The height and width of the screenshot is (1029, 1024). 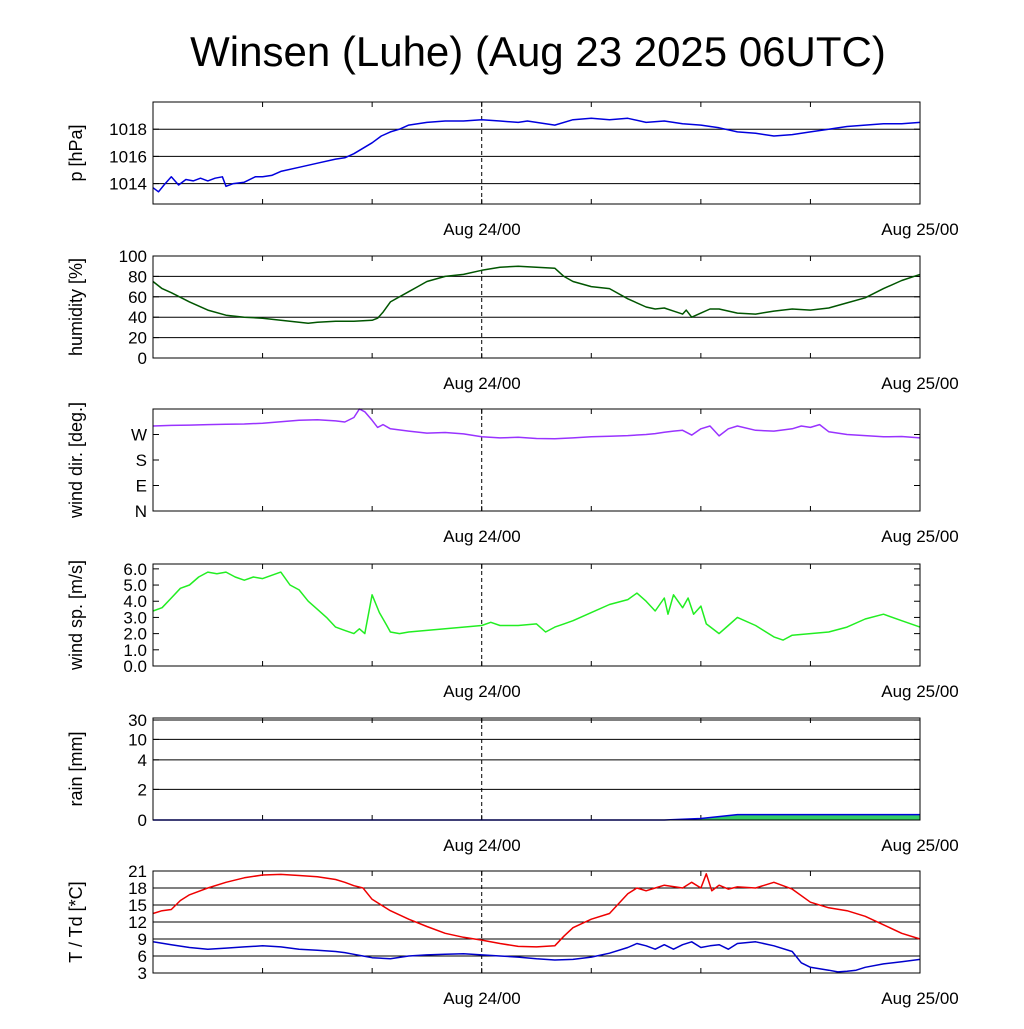 I want to click on y-tick-label-humidity-3: 60, so click(x=137, y=297).